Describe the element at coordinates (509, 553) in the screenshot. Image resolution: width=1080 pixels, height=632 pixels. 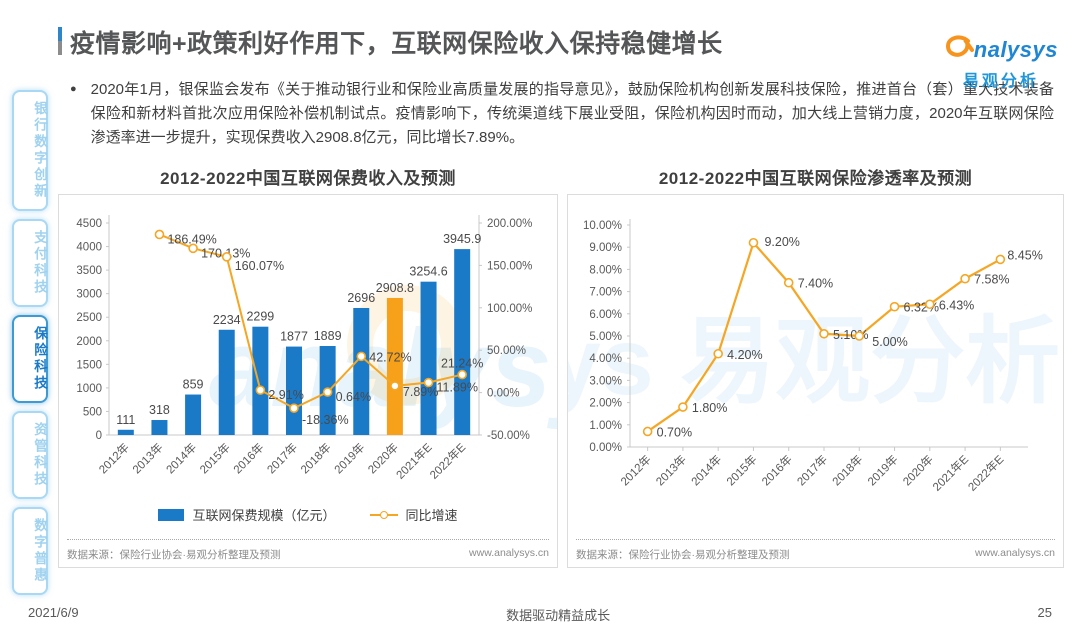
I see `left-website: www.analysys.cn` at that location.